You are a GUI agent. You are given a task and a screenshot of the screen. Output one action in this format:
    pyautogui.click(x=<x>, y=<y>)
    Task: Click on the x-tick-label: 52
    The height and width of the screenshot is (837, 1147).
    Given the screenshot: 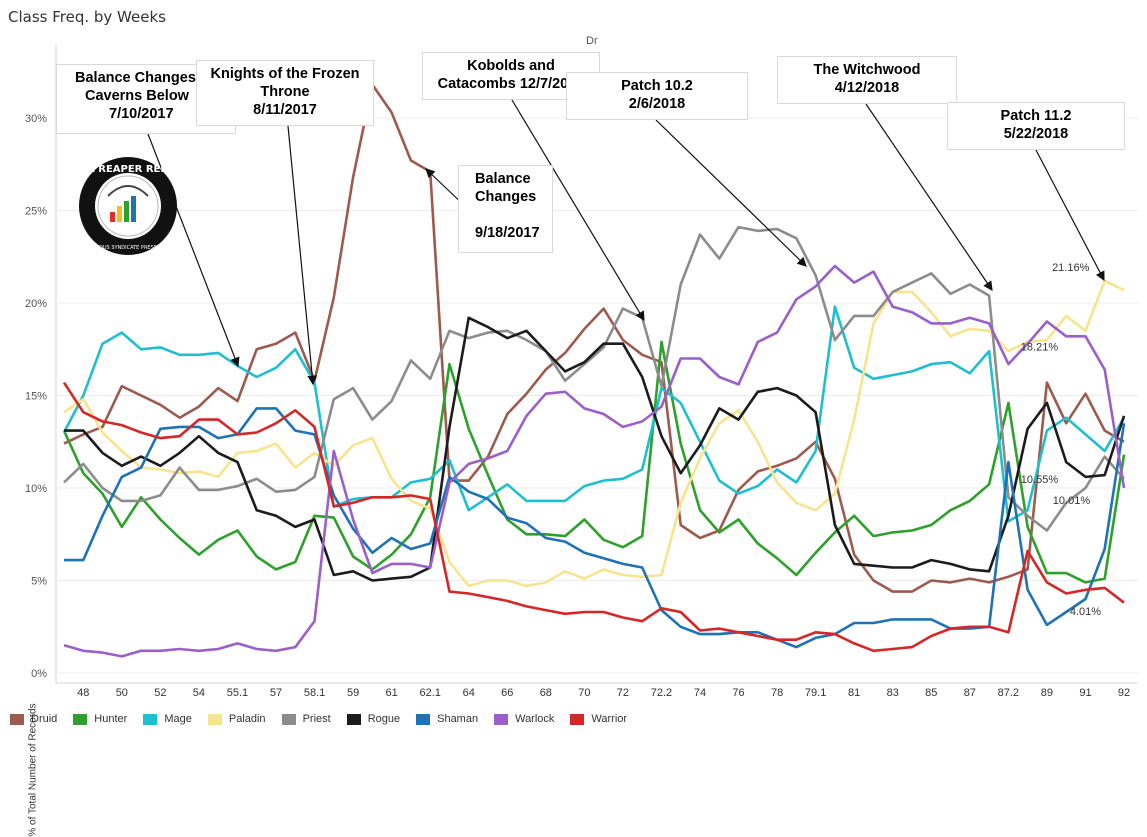 What is the action you would take?
    pyautogui.click(x=160, y=693)
    